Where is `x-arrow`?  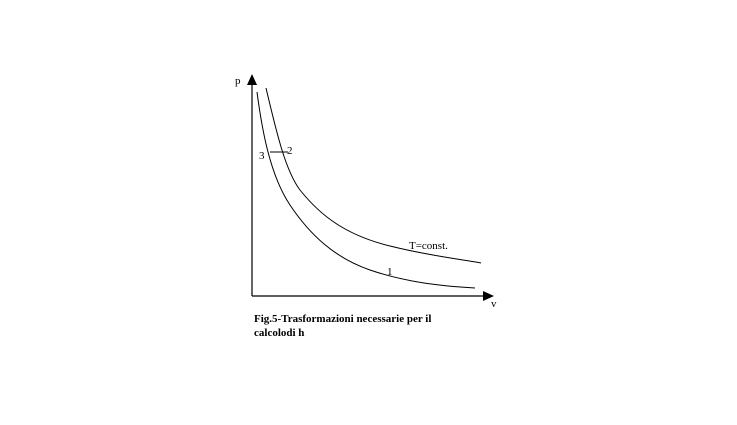
x-arrow is located at coordinates (488, 296).